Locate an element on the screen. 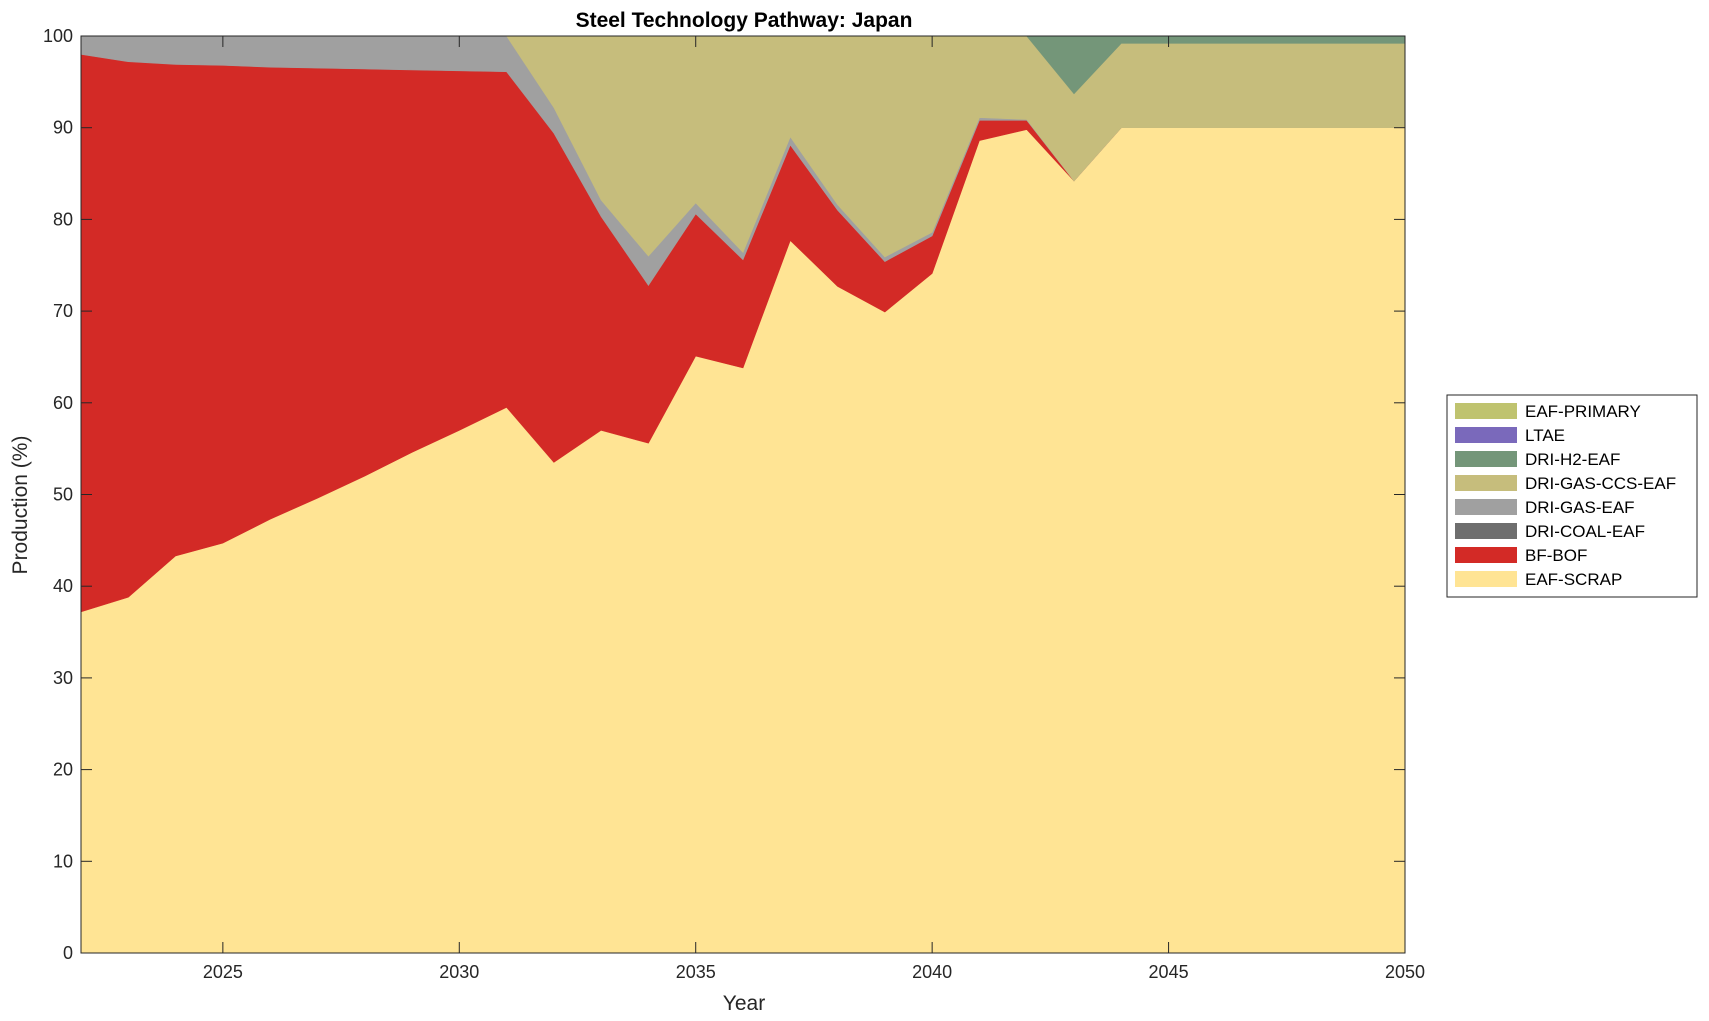 The height and width of the screenshot is (1021, 1709). y-tick-label: 70 is located at coordinates (63, 311).